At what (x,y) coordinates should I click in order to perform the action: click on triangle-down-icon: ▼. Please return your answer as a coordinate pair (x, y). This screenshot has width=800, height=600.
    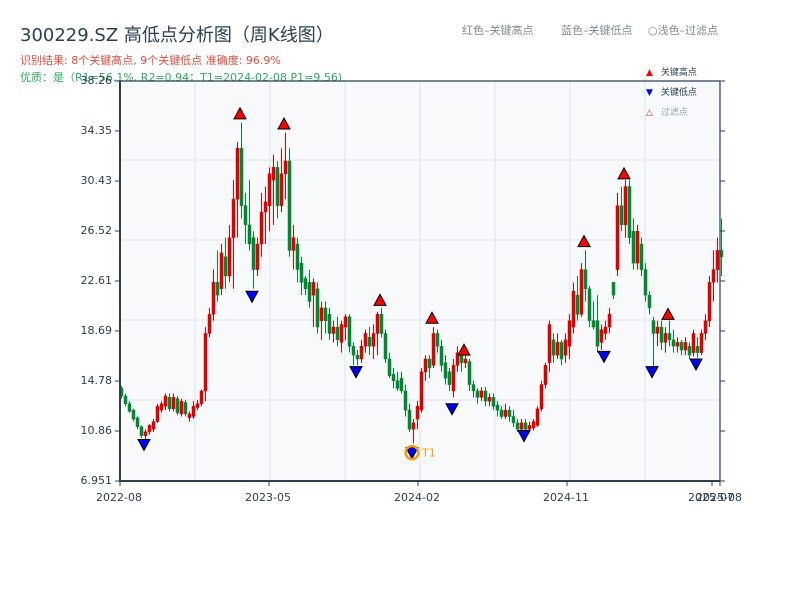
    Looking at the image, I should click on (649, 93).